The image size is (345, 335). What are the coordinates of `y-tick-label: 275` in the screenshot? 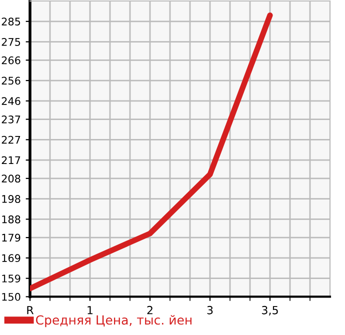 It's located at (11, 42).